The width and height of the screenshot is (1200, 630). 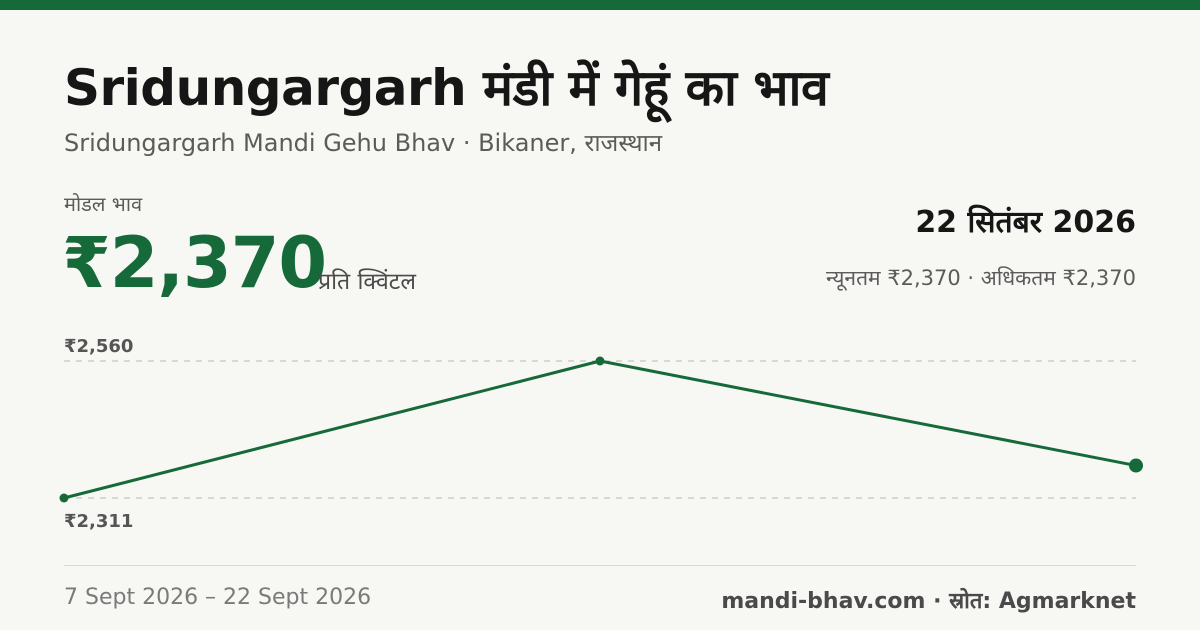 I want to click on footer-divider, so click(x=600, y=565).